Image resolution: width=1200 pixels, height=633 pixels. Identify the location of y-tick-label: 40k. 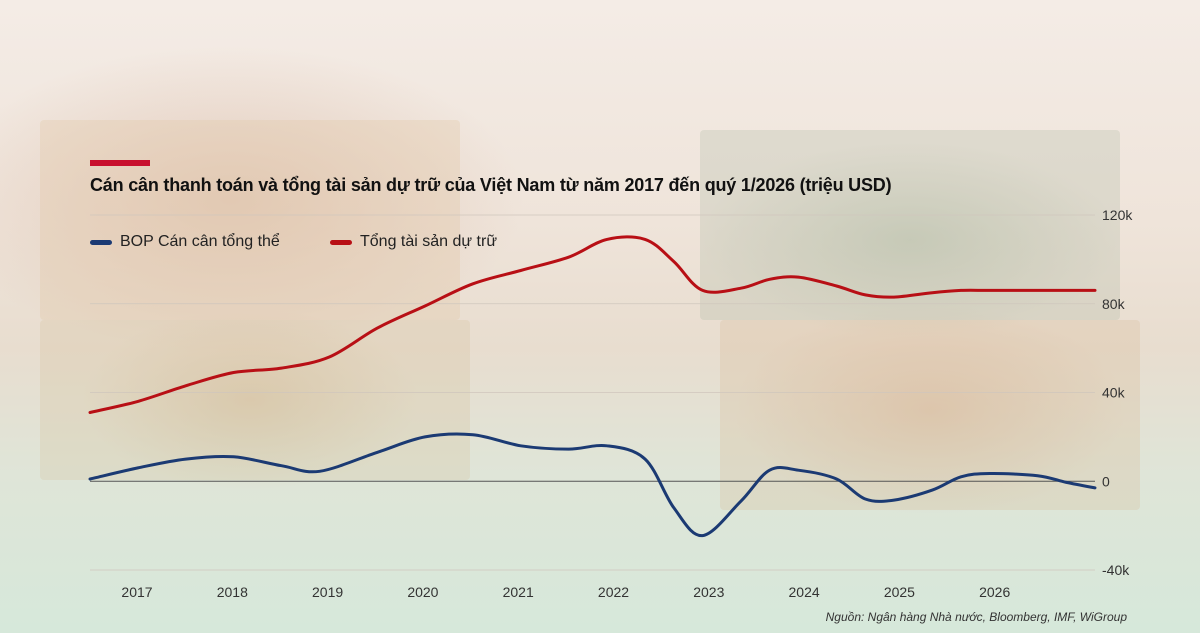
(1114, 393).